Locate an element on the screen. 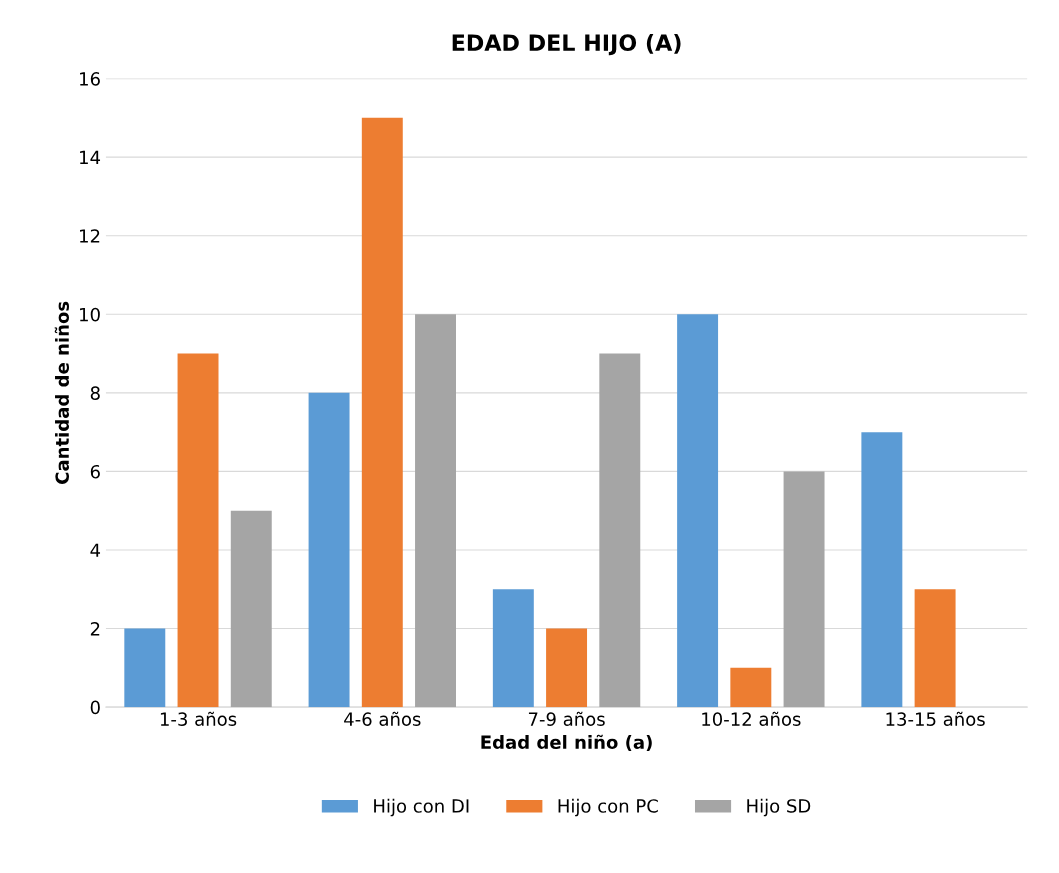 This screenshot has width=1059, height=873. chart-title: EDAD DEL HIJO (A) is located at coordinates (566, 44).